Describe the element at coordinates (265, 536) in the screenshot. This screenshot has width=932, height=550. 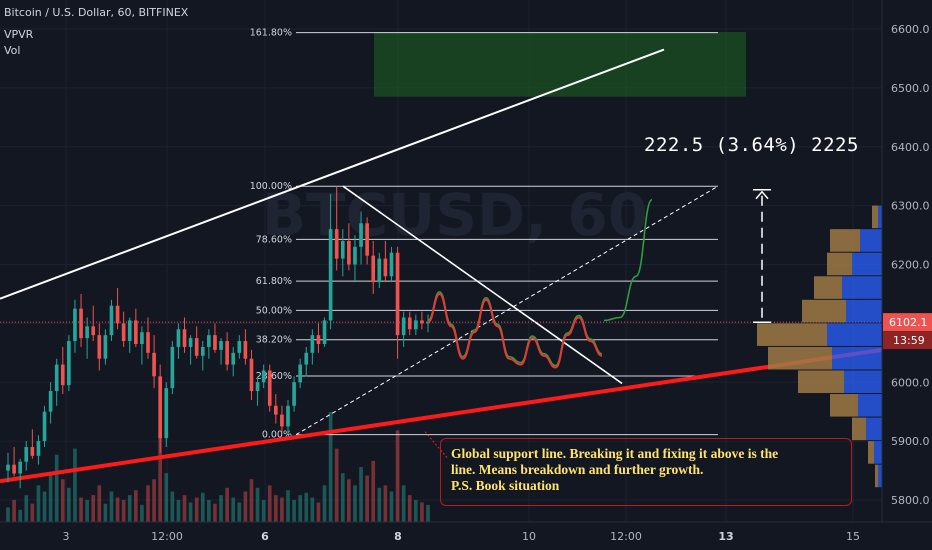
I see `time-tick-label: 6` at that location.